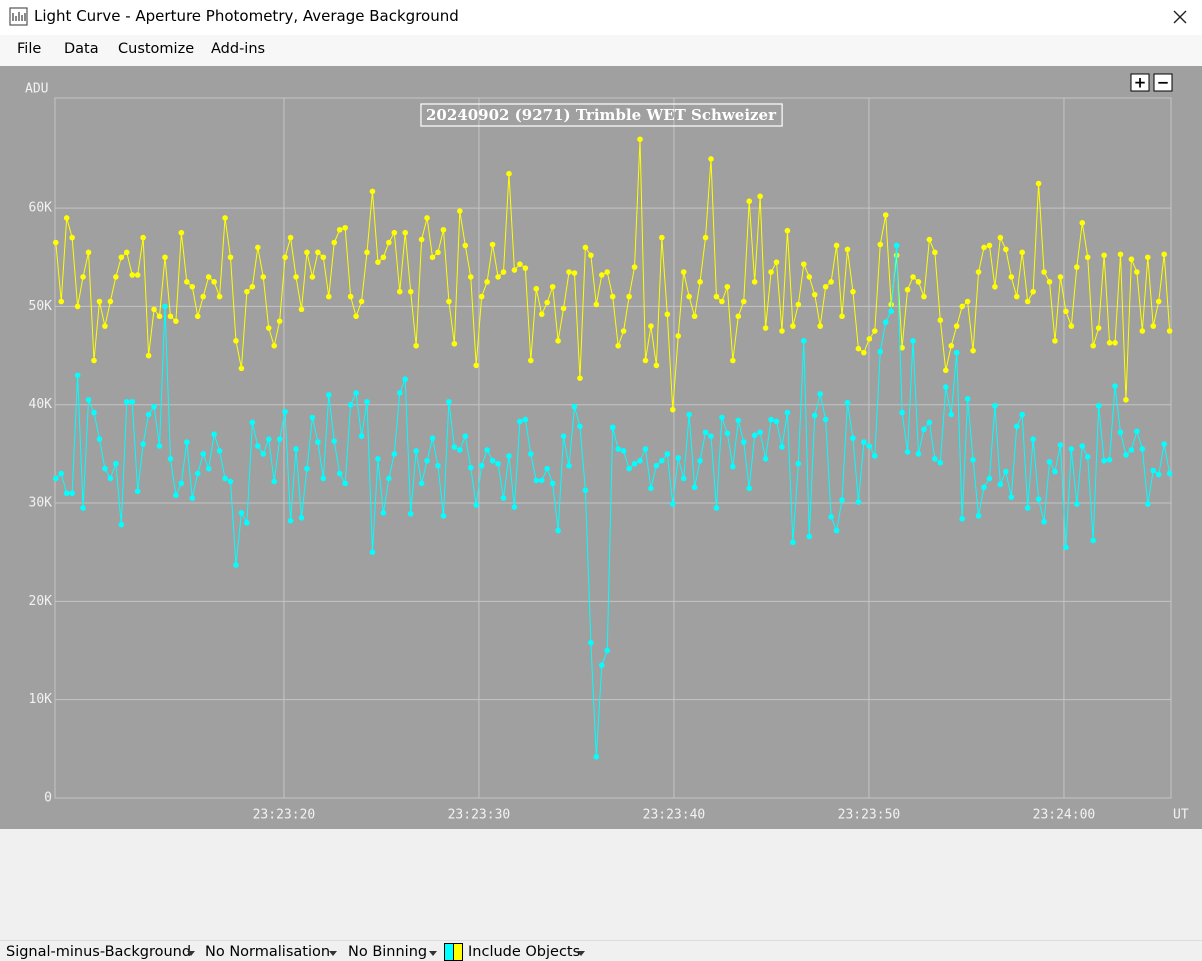  Describe the element at coordinates (29, 49) in the screenshot. I see `menu-item: File` at that location.